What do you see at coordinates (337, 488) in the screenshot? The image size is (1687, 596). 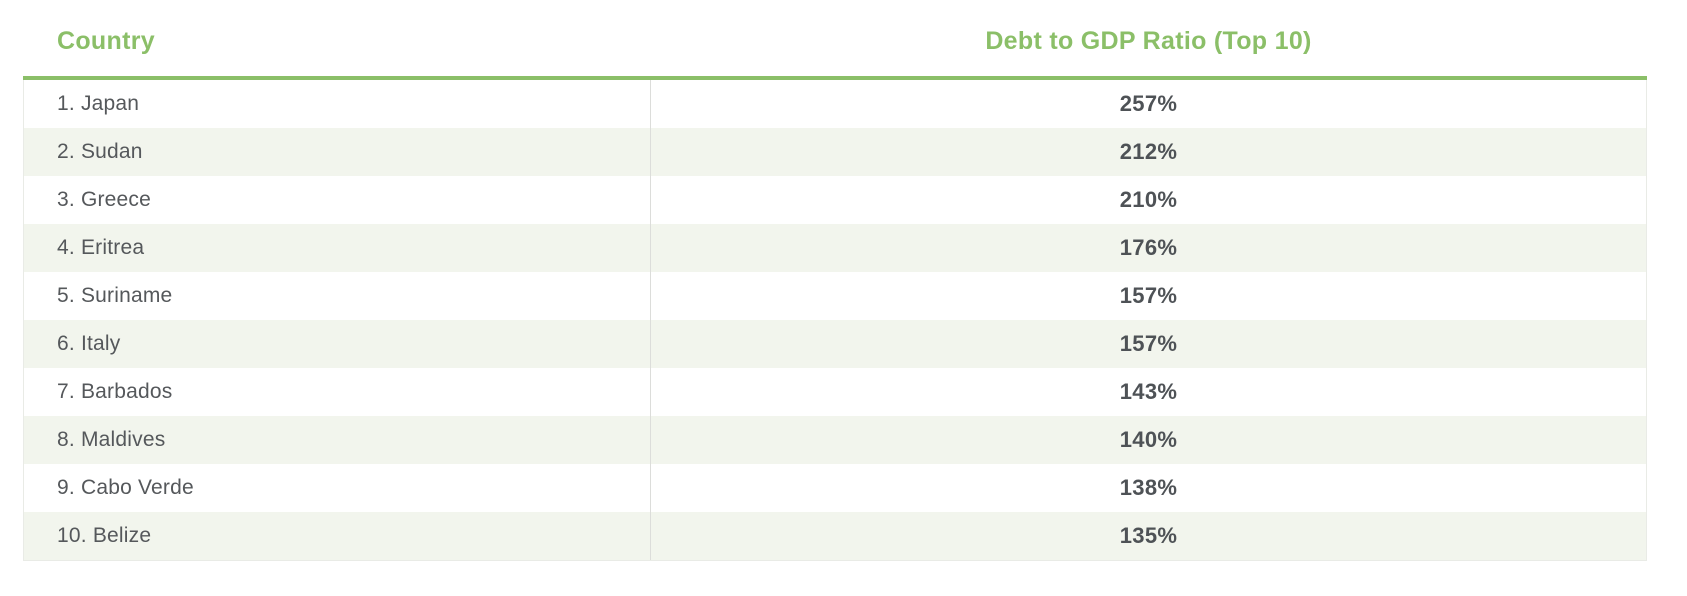 I see `country-cell: 9. Cabo Verde` at bounding box center [337, 488].